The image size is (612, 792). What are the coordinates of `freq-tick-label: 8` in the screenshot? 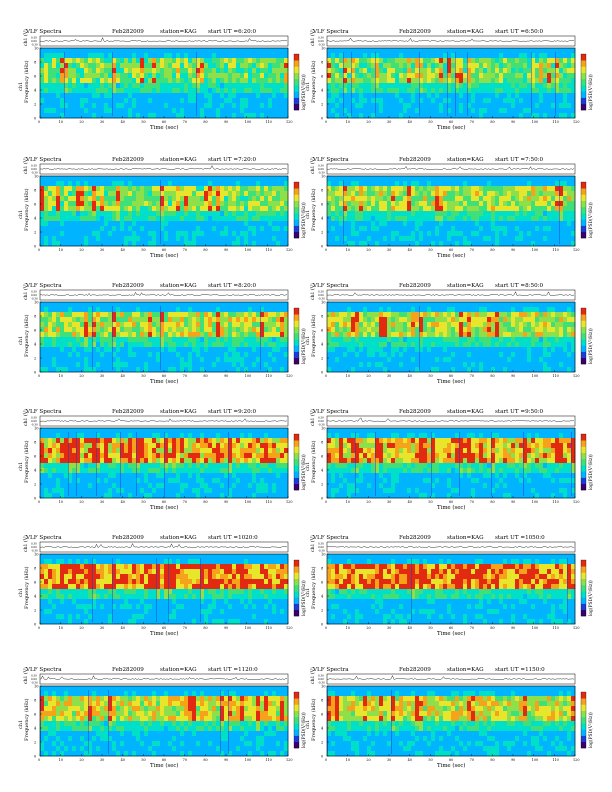 It's located at (322, 191).